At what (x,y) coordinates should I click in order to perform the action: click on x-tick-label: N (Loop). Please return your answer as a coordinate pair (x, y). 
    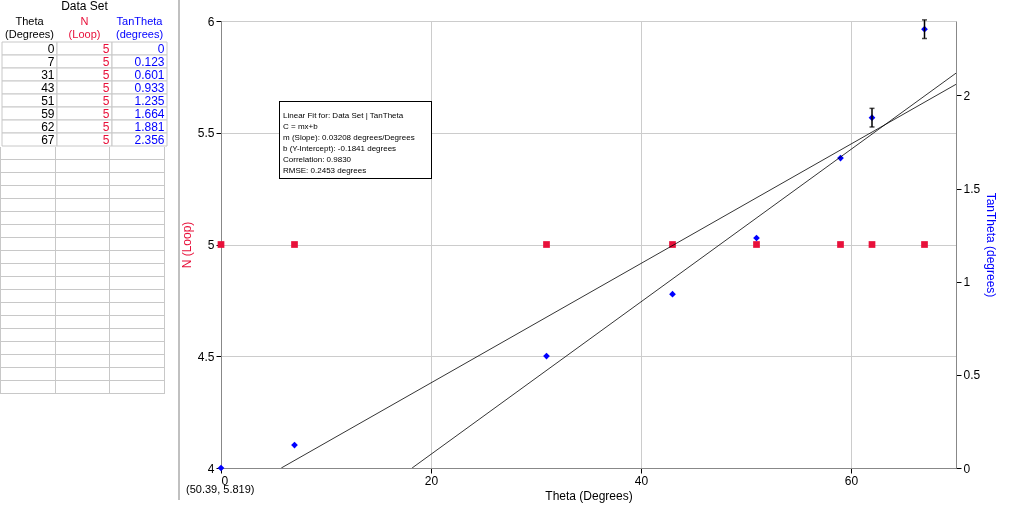
    Looking at the image, I should click on (84, 27).